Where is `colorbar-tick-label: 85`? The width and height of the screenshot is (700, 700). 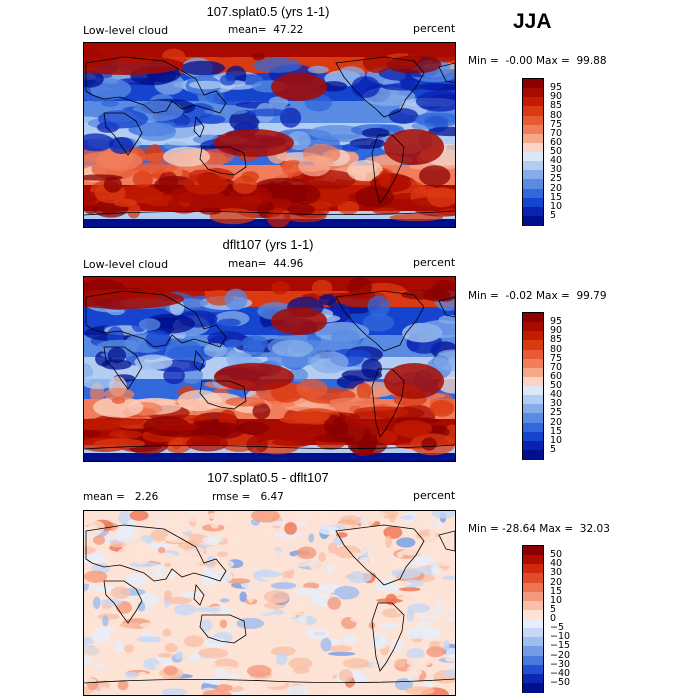
colorbar-tick-label: 85 is located at coordinates (556, 106).